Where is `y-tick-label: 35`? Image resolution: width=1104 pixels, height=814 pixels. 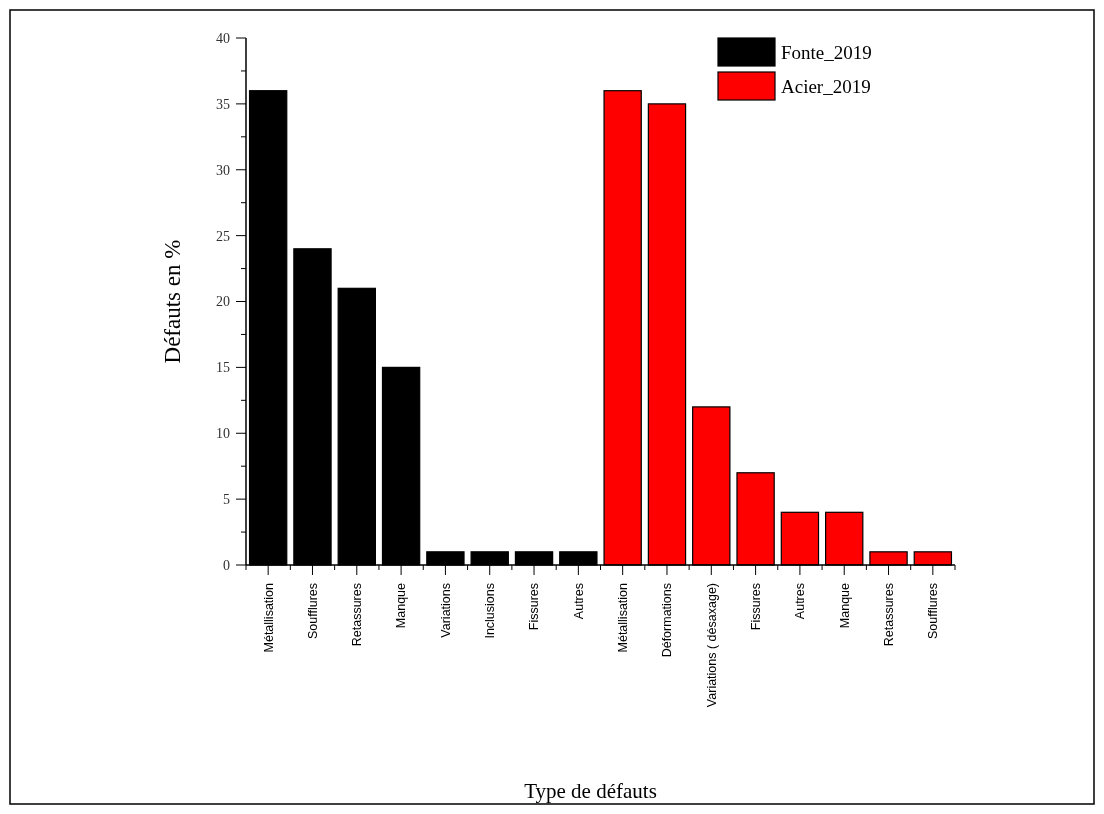 y-tick-label: 35 is located at coordinates (223, 104).